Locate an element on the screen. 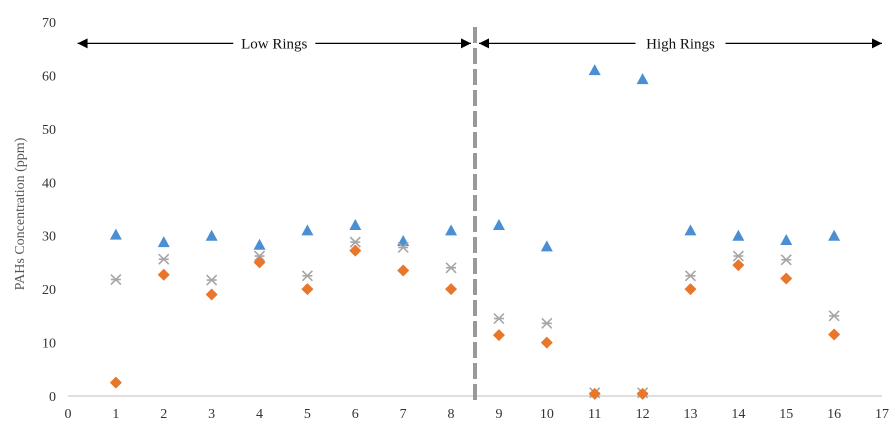 The height and width of the screenshot is (425, 890). x-tick-label: 4 is located at coordinates (259, 414).